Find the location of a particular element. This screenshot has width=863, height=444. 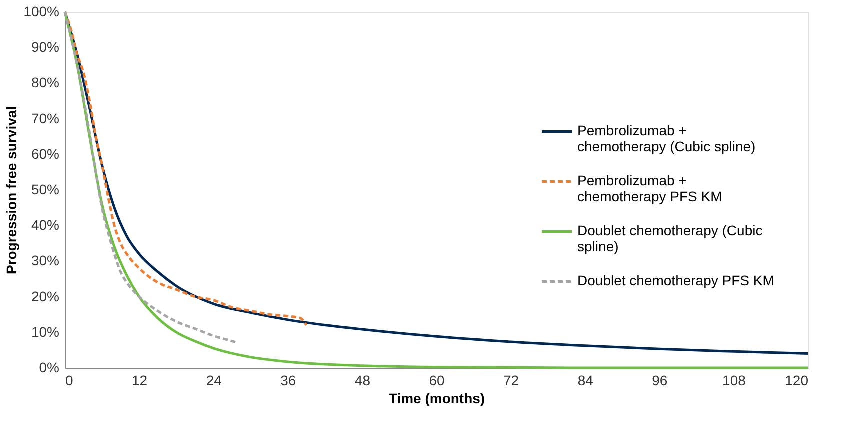

x-tick-label: 108 is located at coordinates (734, 380).